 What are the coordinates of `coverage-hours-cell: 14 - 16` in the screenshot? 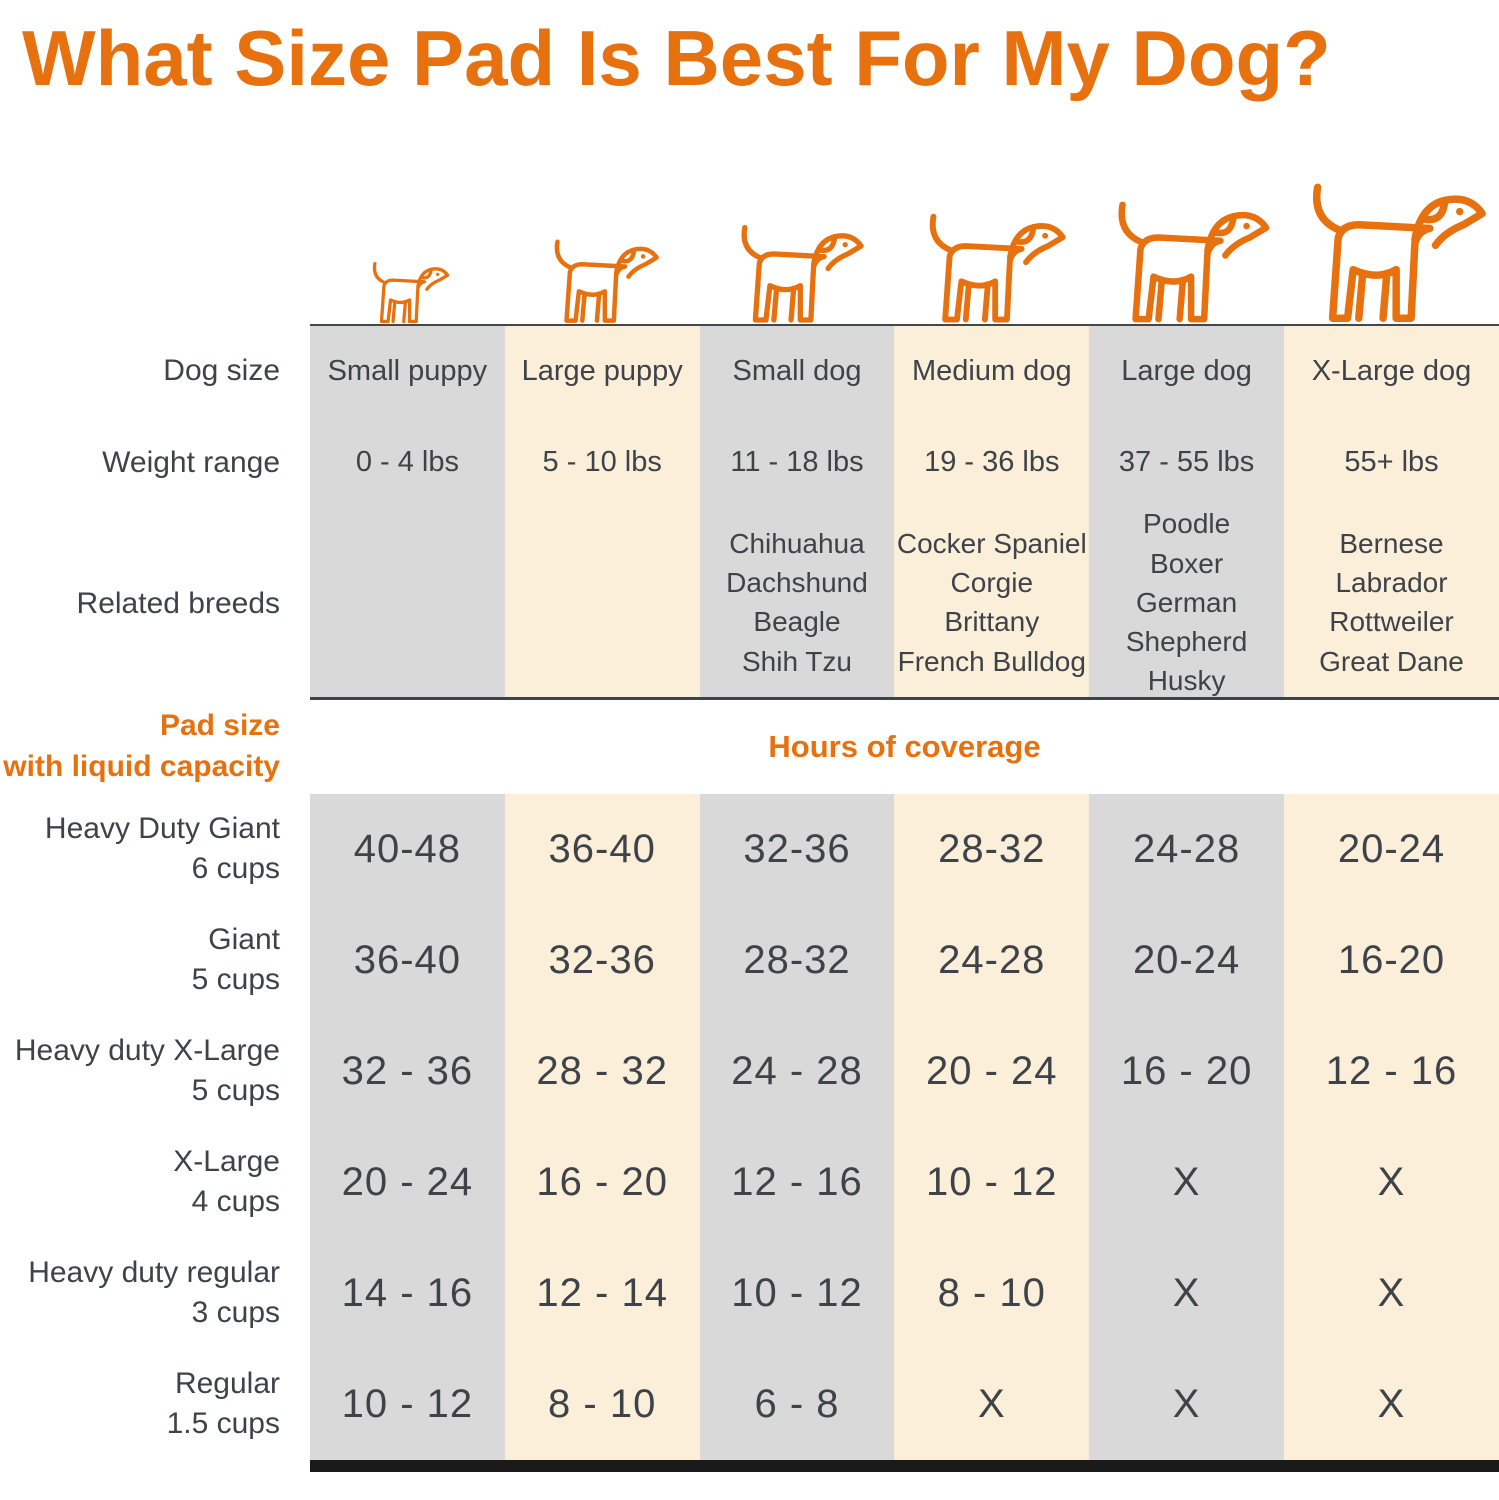 It's located at (407, 1293).